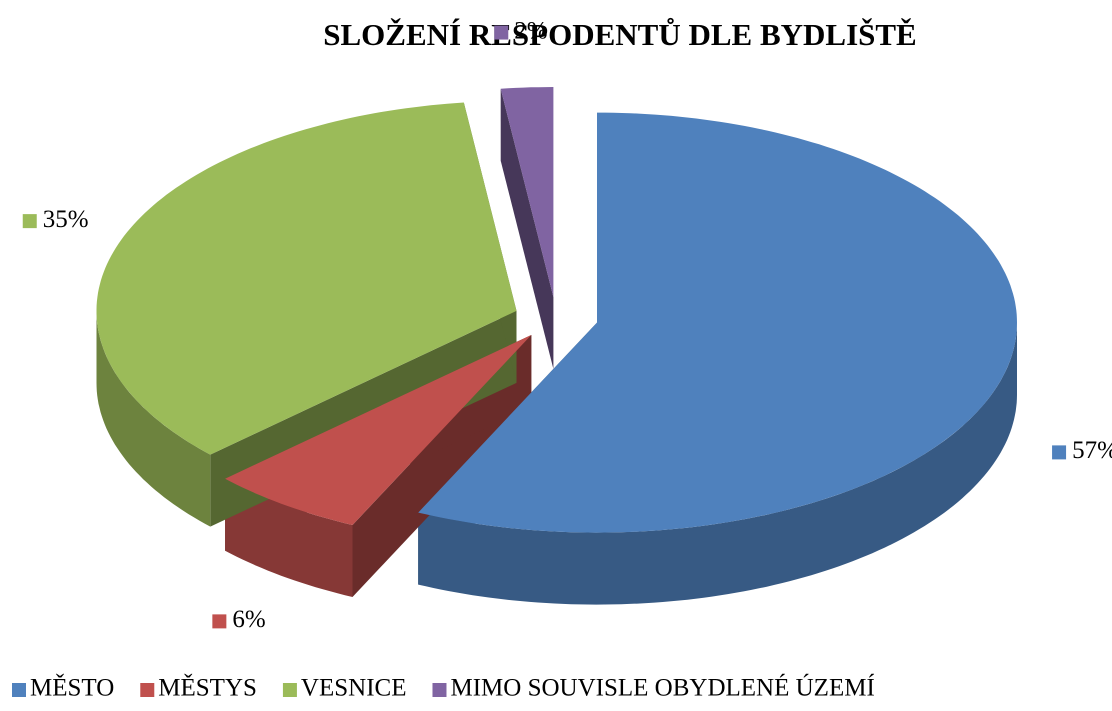 The height and width of the screenshot is (711, 1112). Describe the element at coordinates (207, 688) in the screenshot. I see `legend-label: MĚSTYS` at that location.